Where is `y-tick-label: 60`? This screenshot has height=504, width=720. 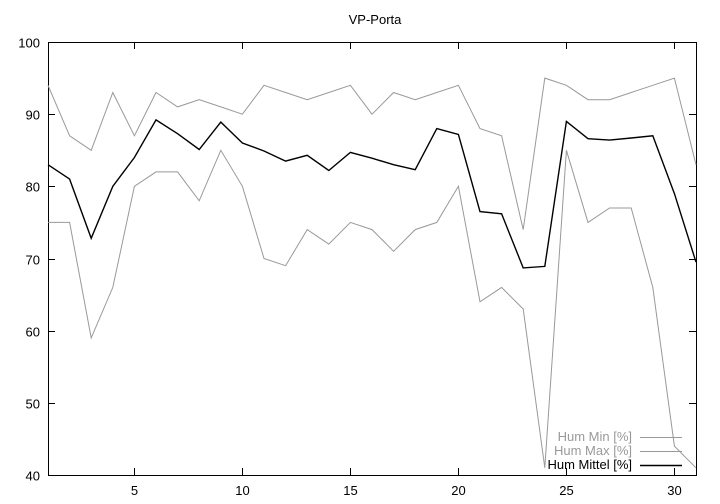 y-tick-label: 60 is located at coordinates (33, 332).